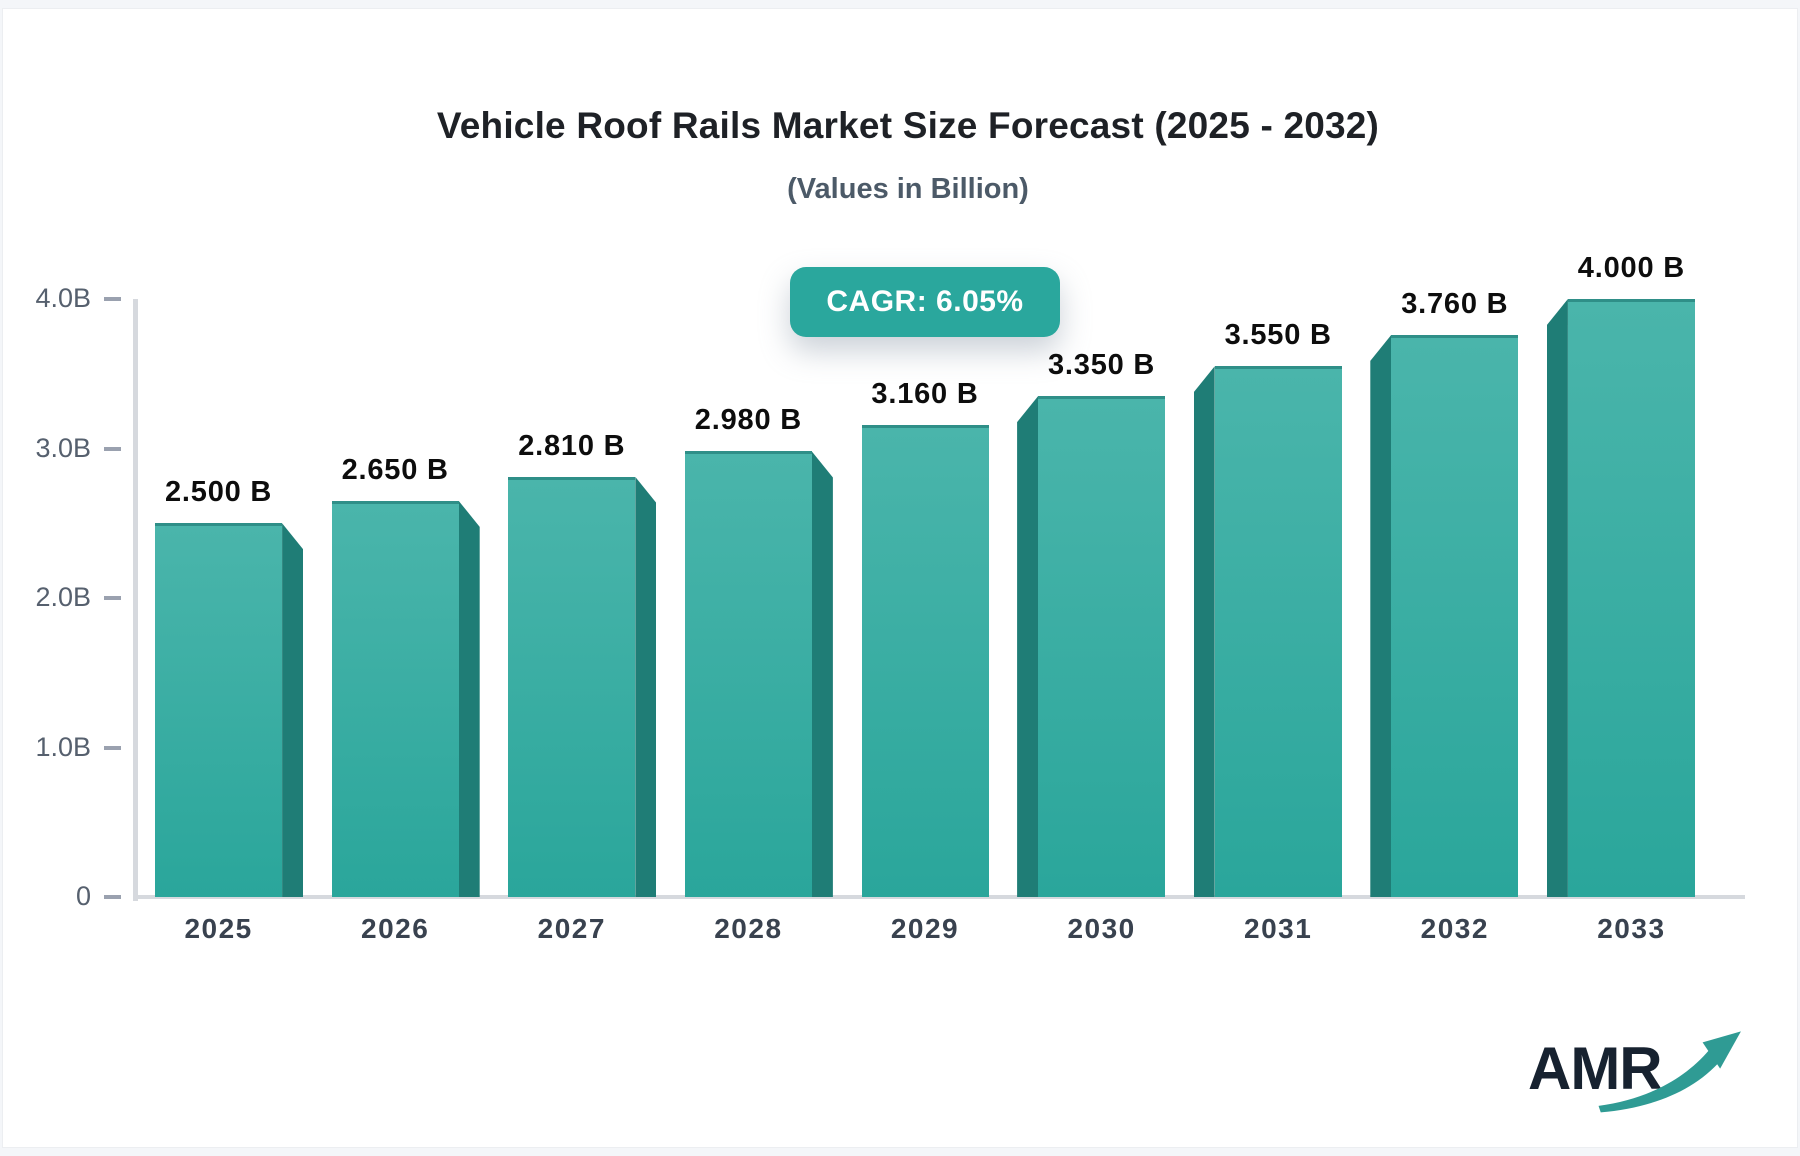 This screenshot has width=1800, height=1156. I want to click on x-tick-label: 2025, so click(218, 928).